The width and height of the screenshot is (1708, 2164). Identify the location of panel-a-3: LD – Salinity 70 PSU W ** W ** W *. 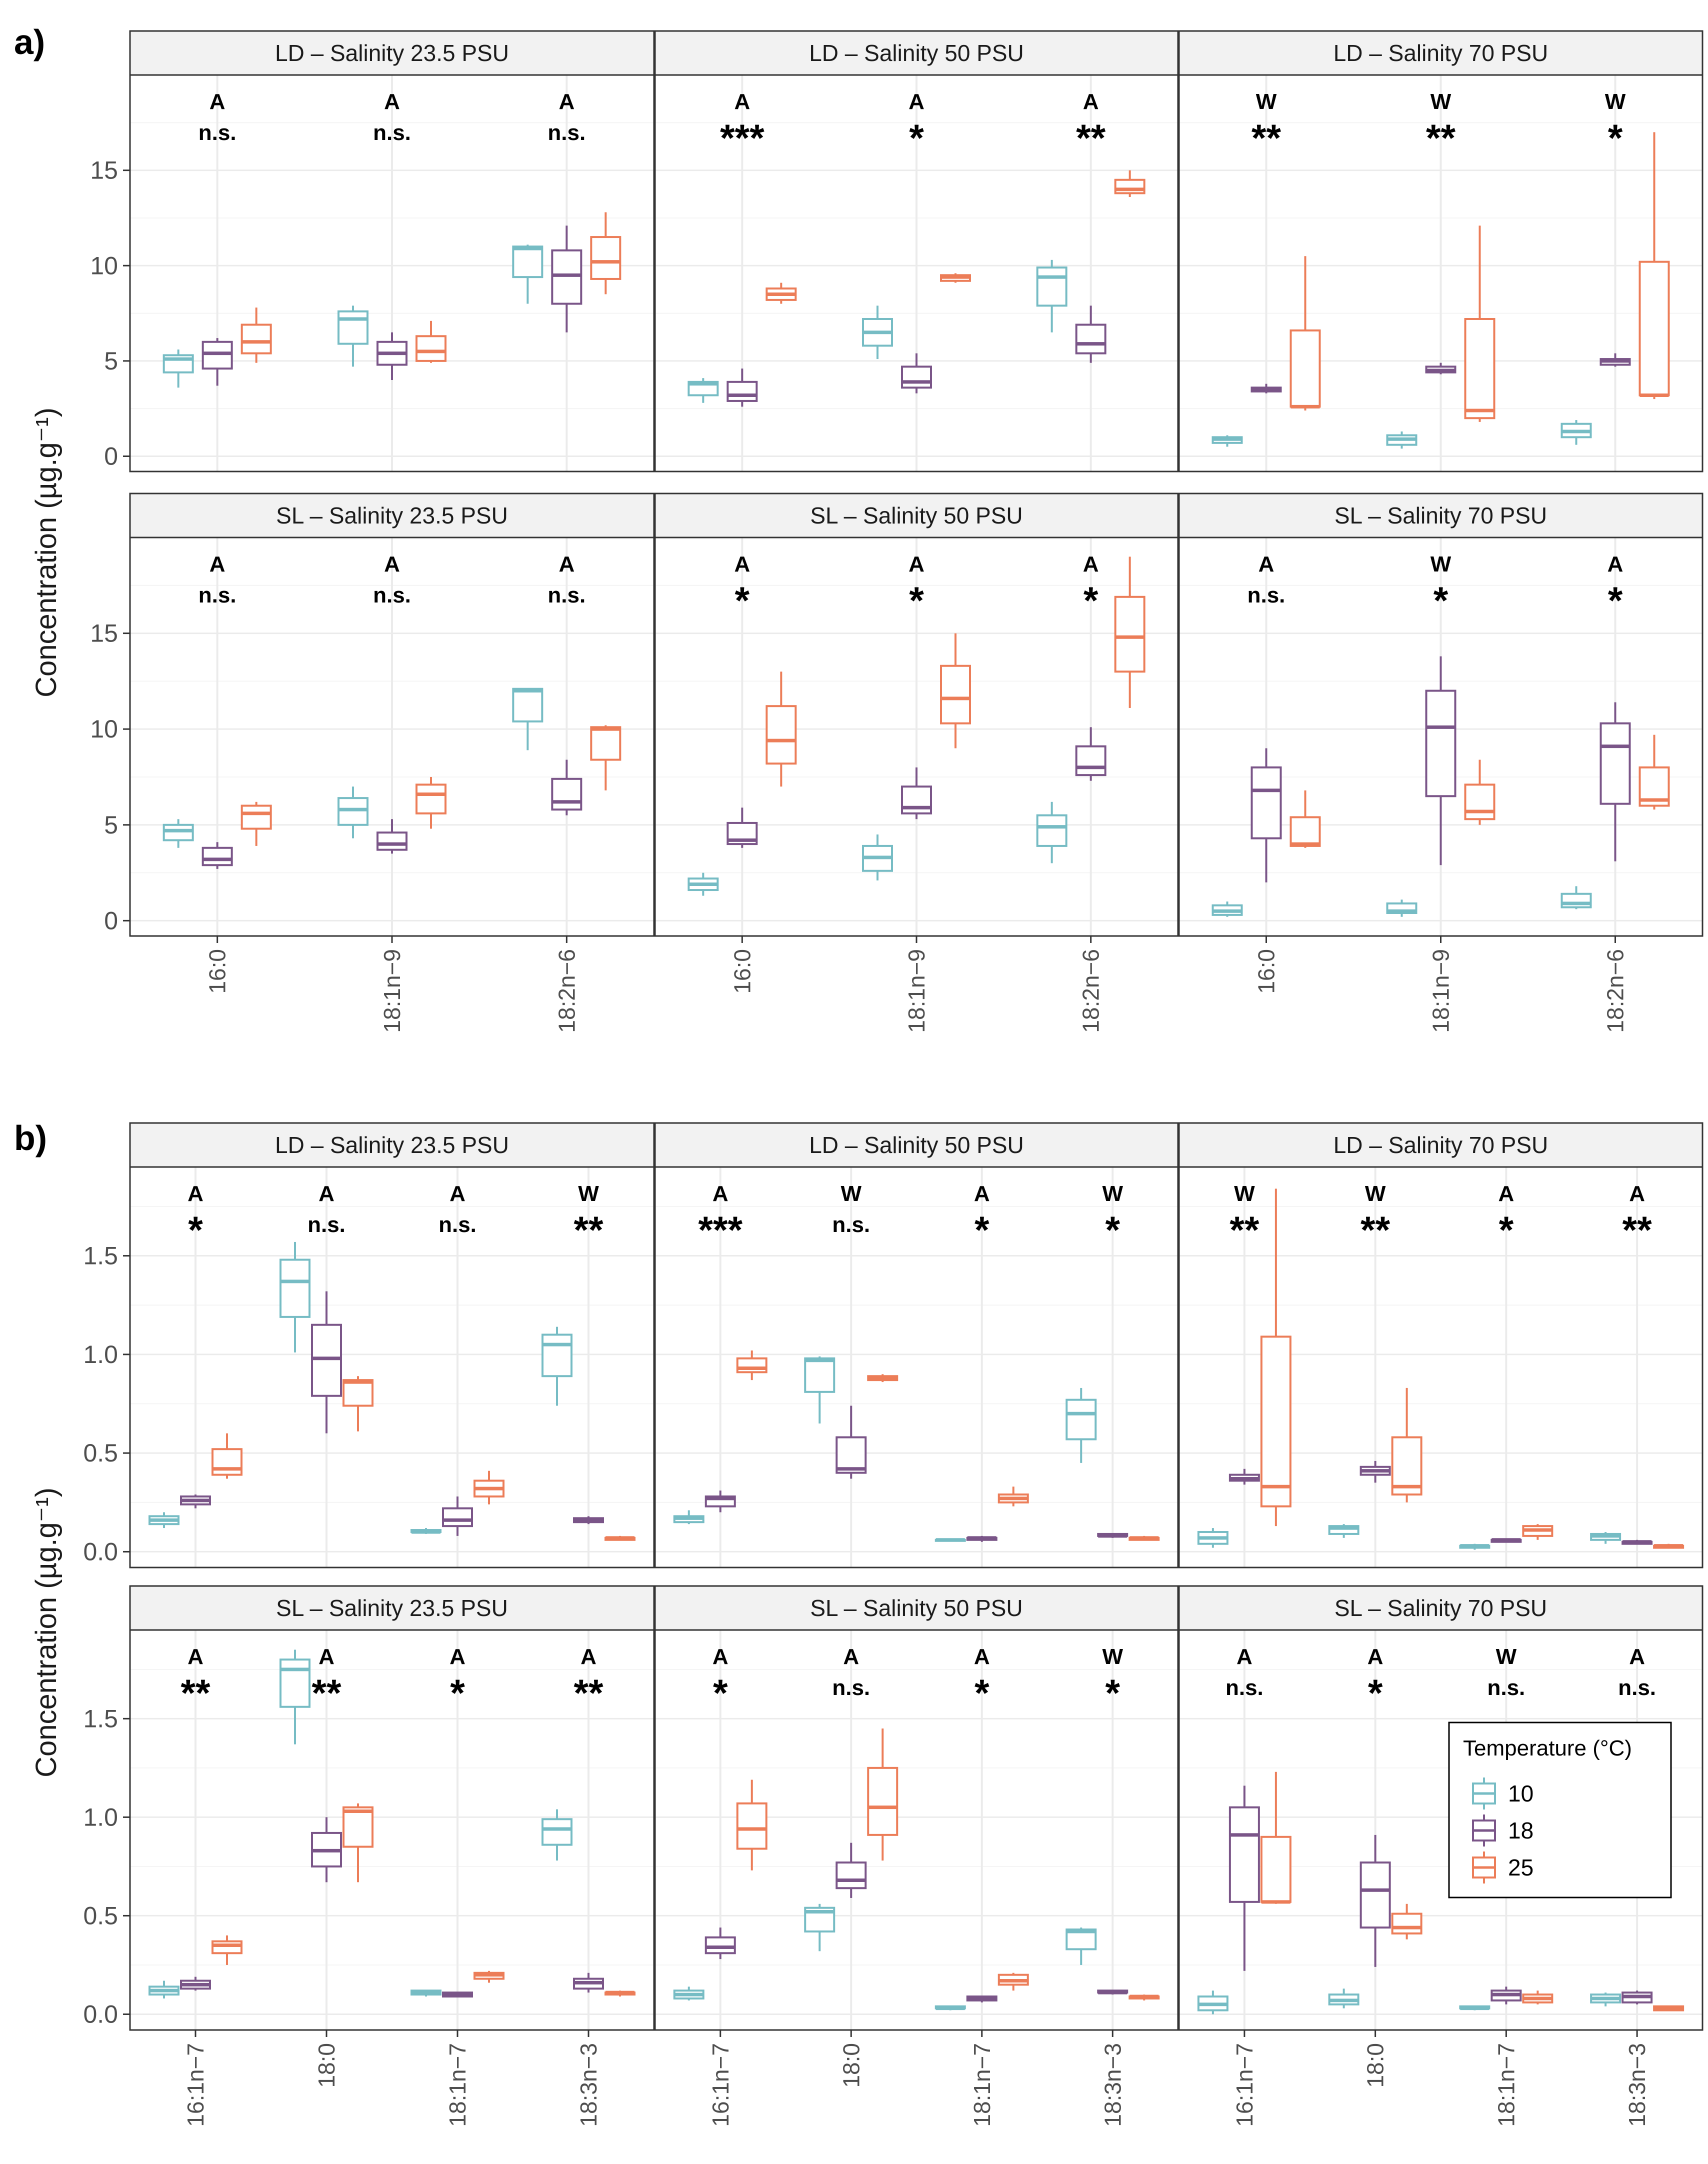
(1441, 251).